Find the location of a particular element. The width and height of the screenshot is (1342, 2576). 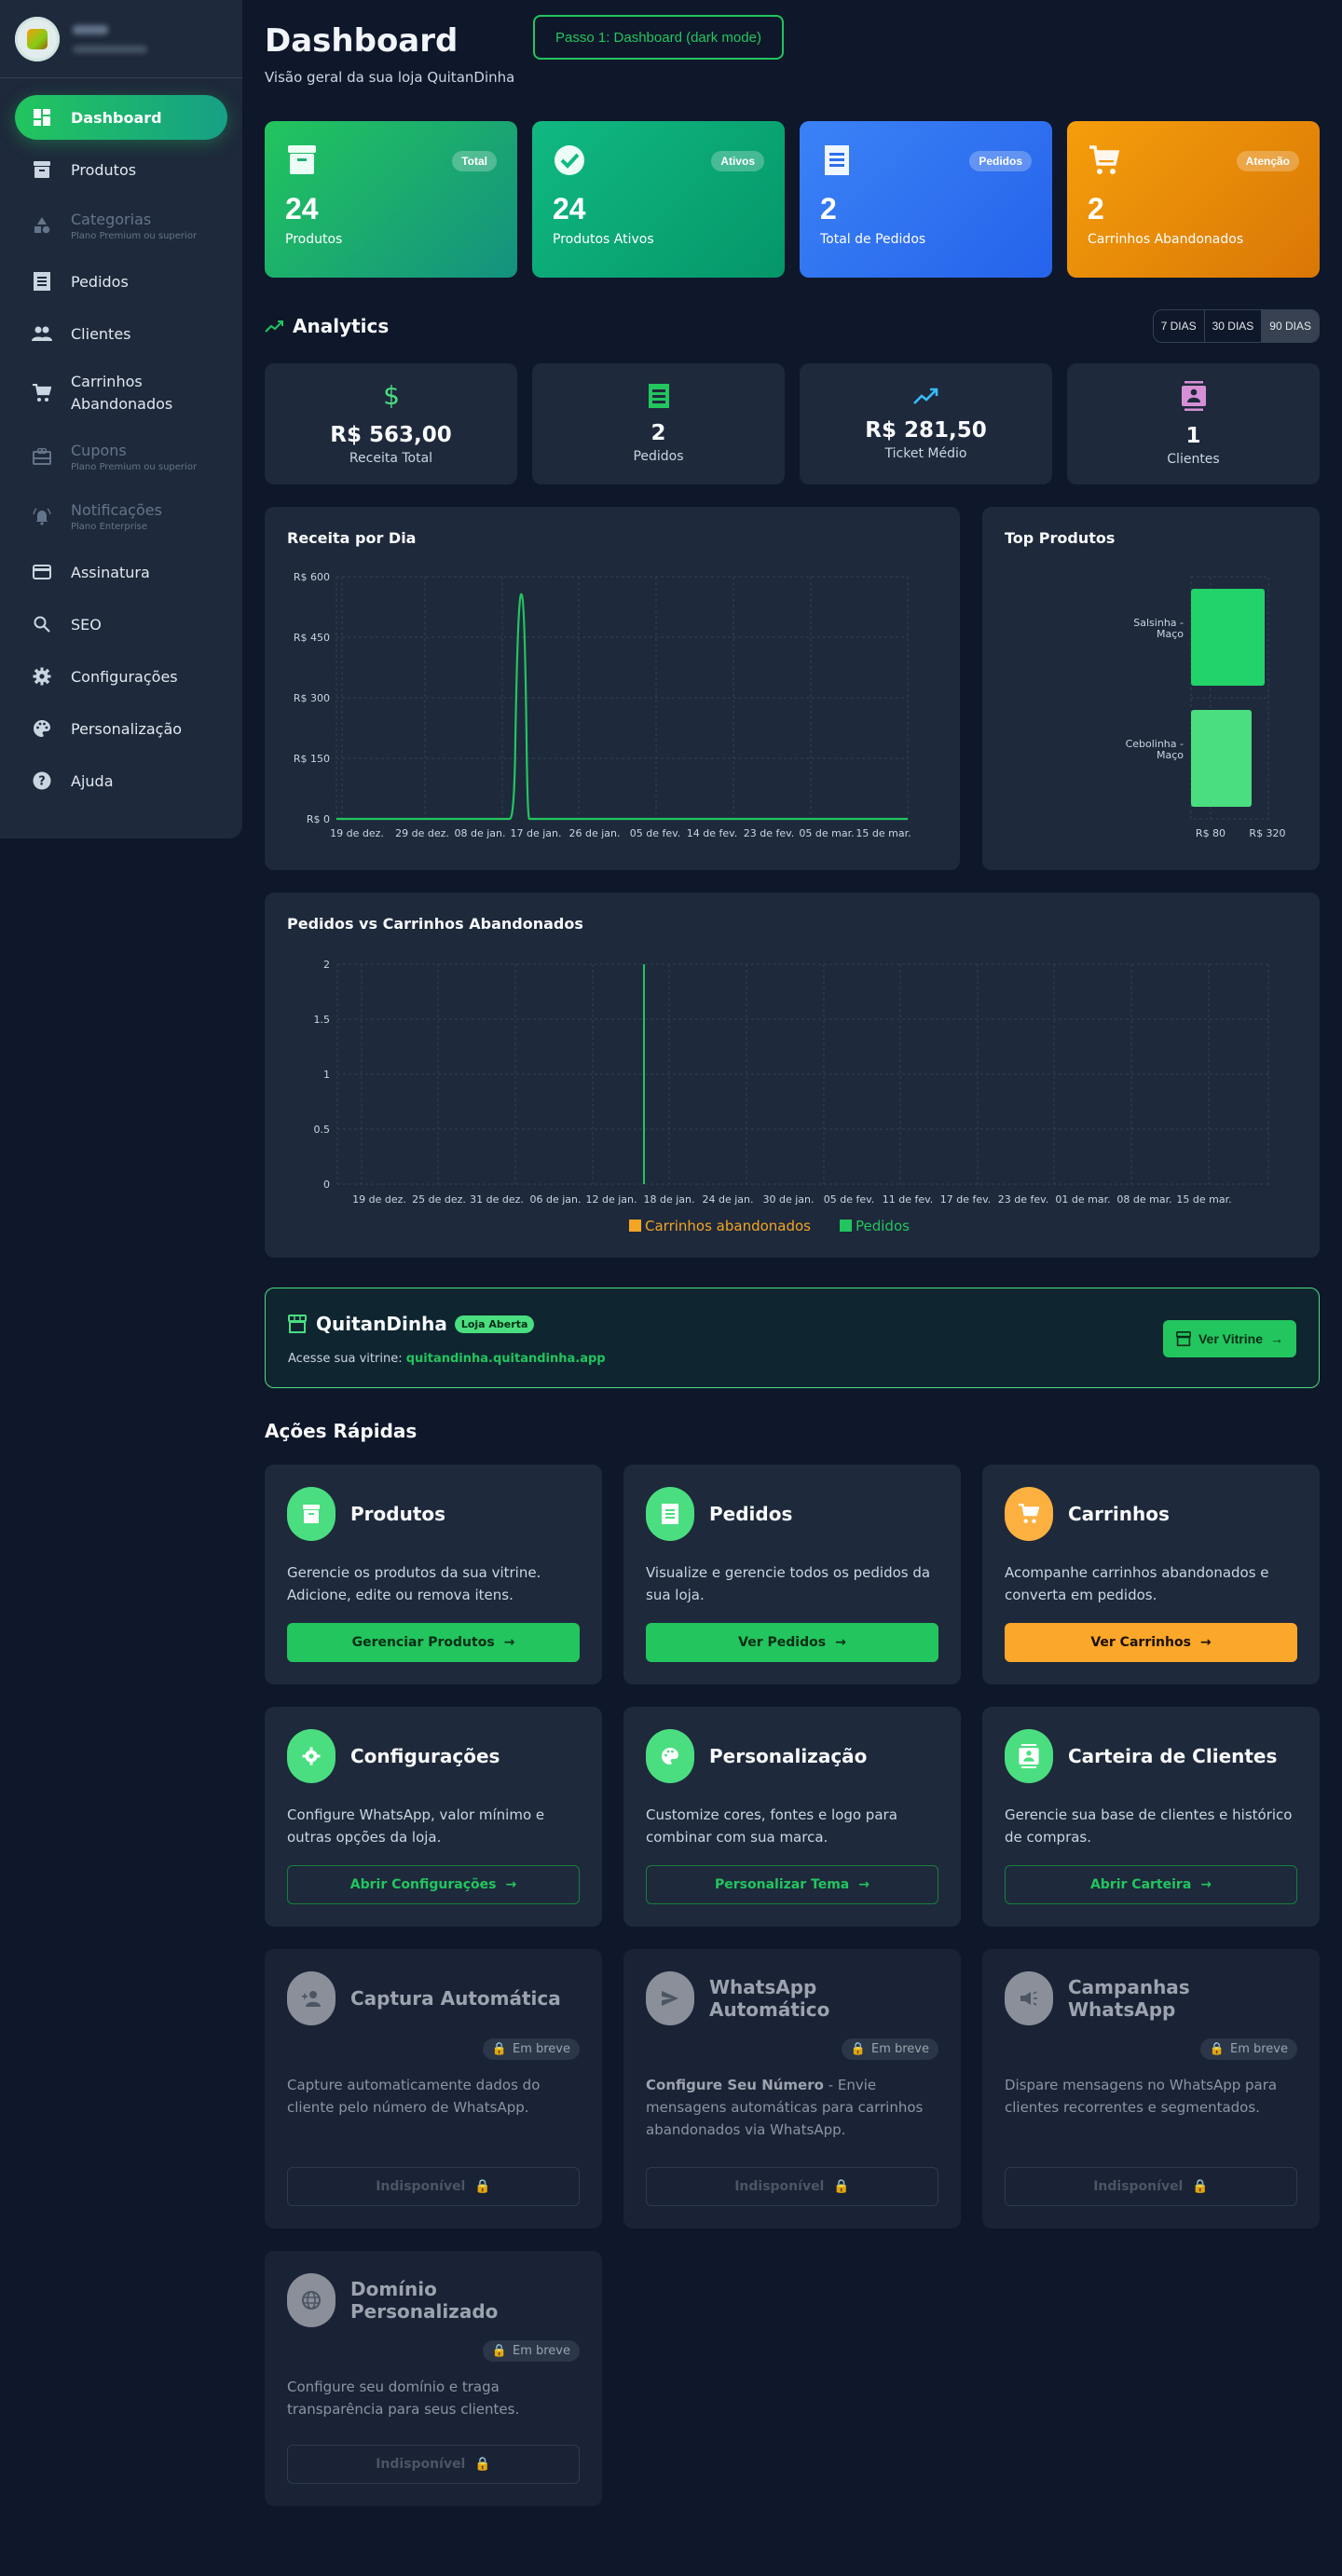

x-tick: 11 de fev. is located at coordinates (909, 1199).